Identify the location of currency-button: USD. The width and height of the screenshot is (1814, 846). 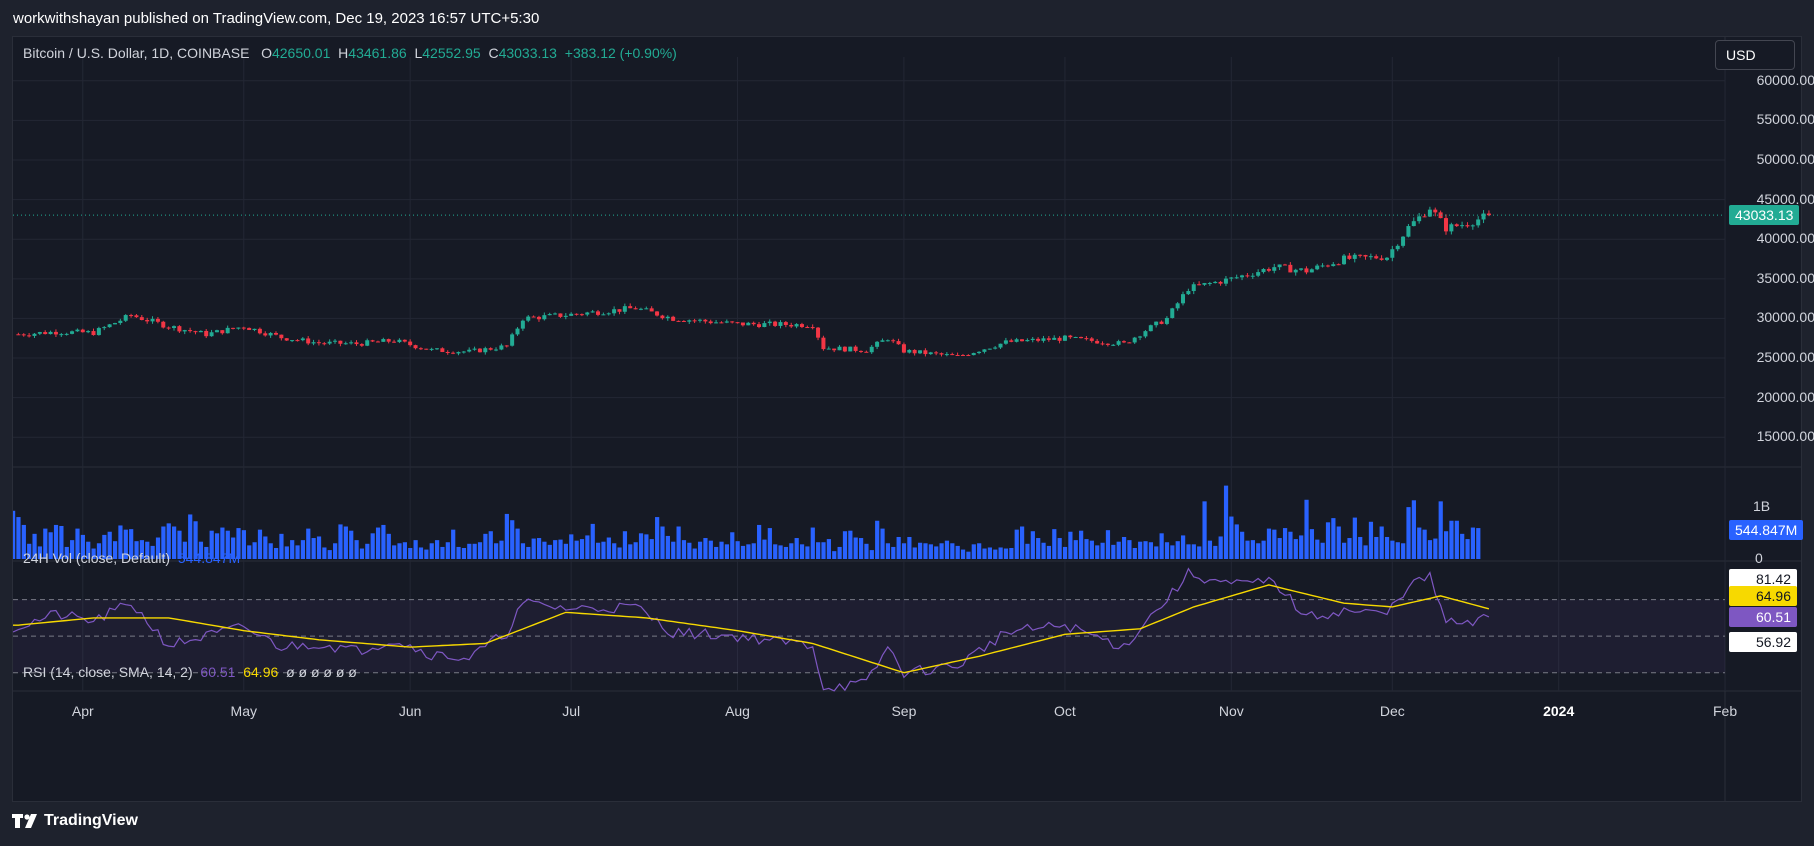
(1755, 55).